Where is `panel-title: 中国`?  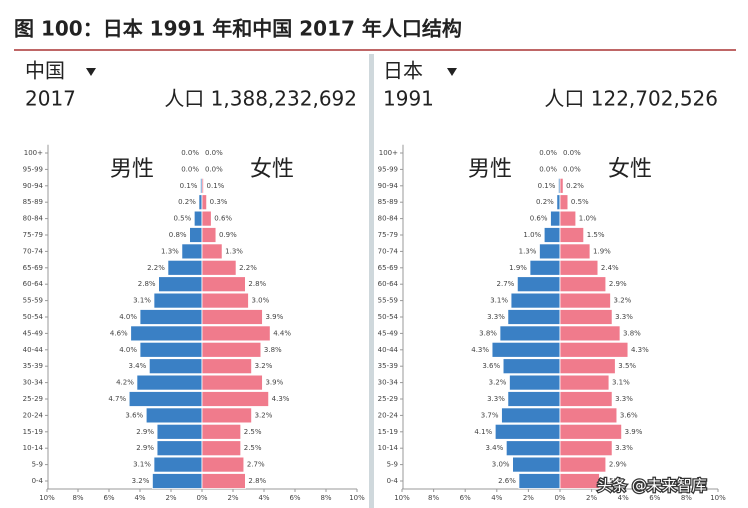 panel-title: 中国 is located at coordinates (45, 71).